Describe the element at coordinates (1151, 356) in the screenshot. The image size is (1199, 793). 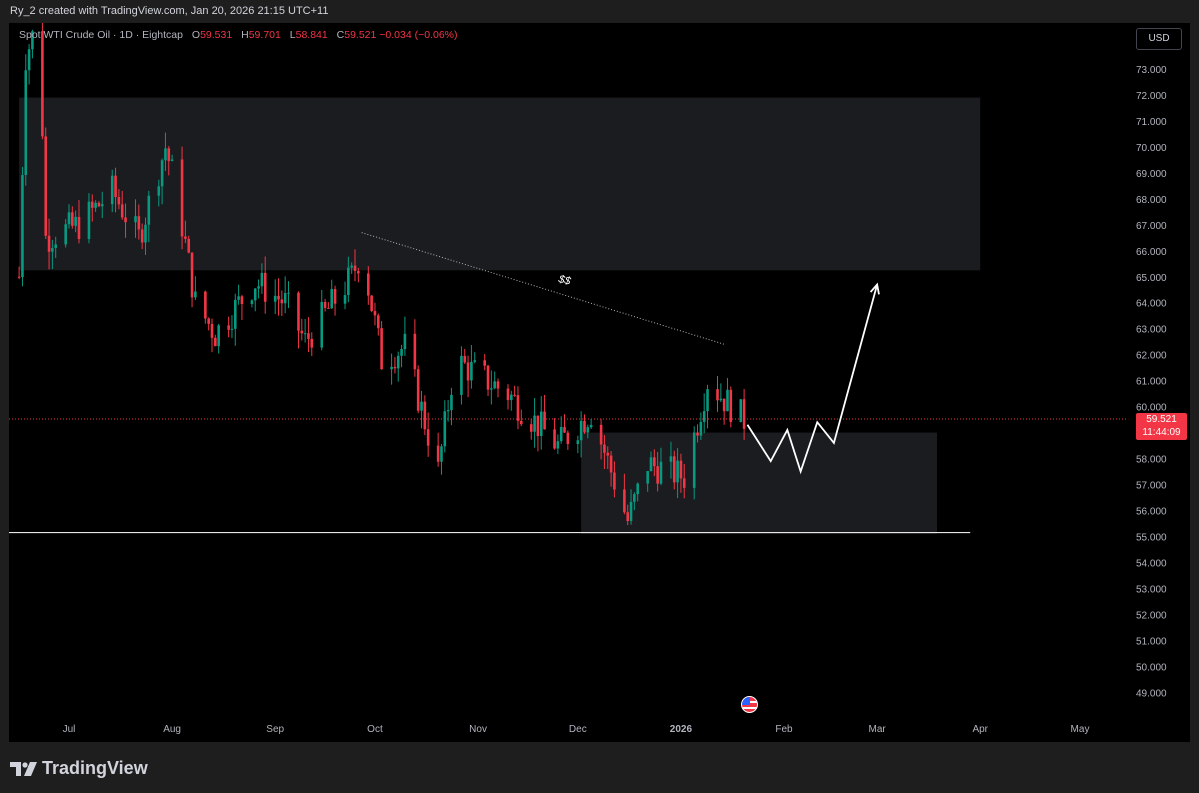
I see `y-tick-label: 62.000` at that location.